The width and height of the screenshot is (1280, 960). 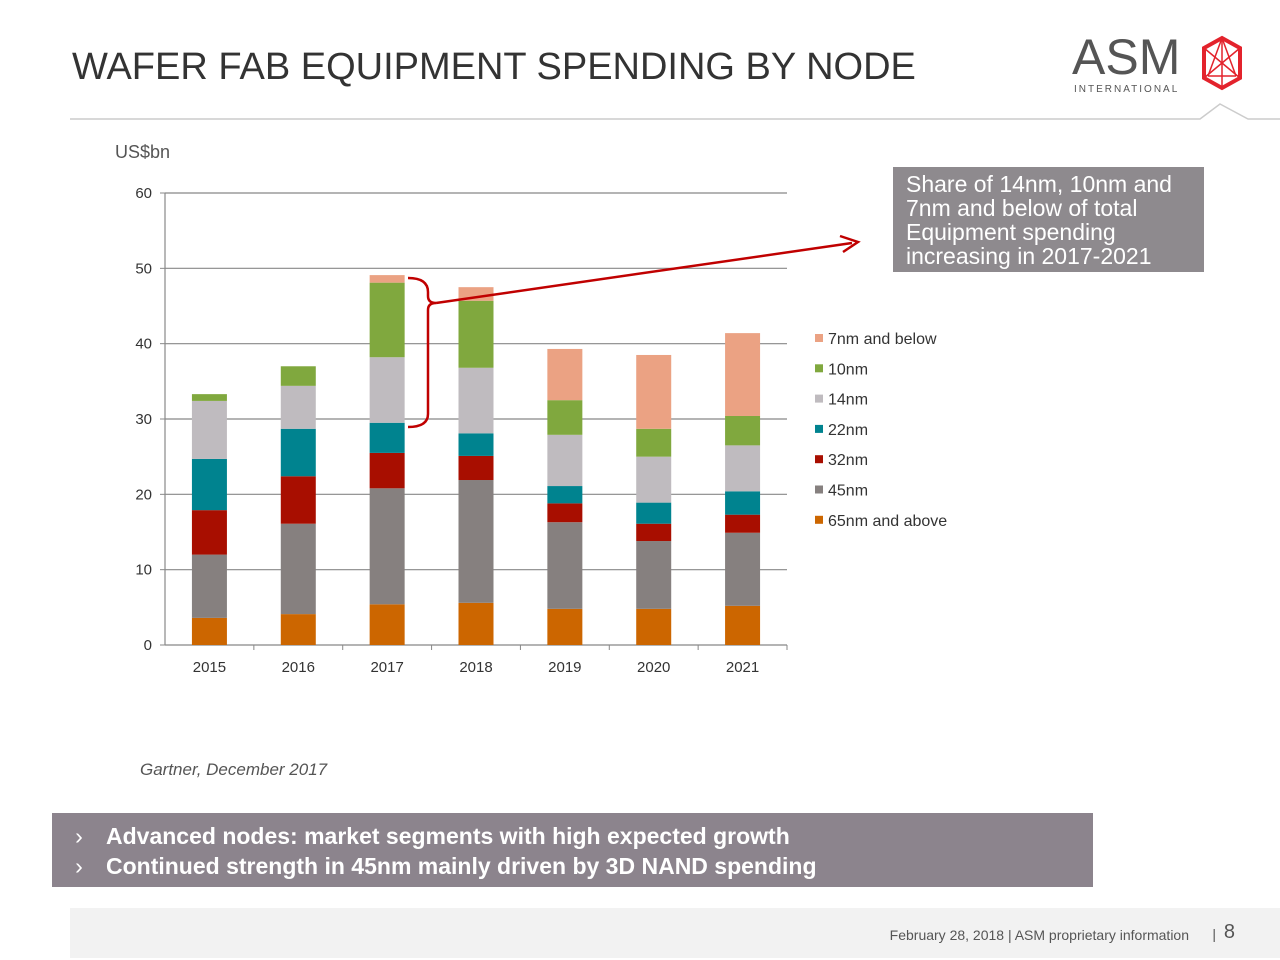 What do you see at coordinates (564, 667) in the screenshot?
I see `x-tick-label: 2019` at bounding box center [564, 667].